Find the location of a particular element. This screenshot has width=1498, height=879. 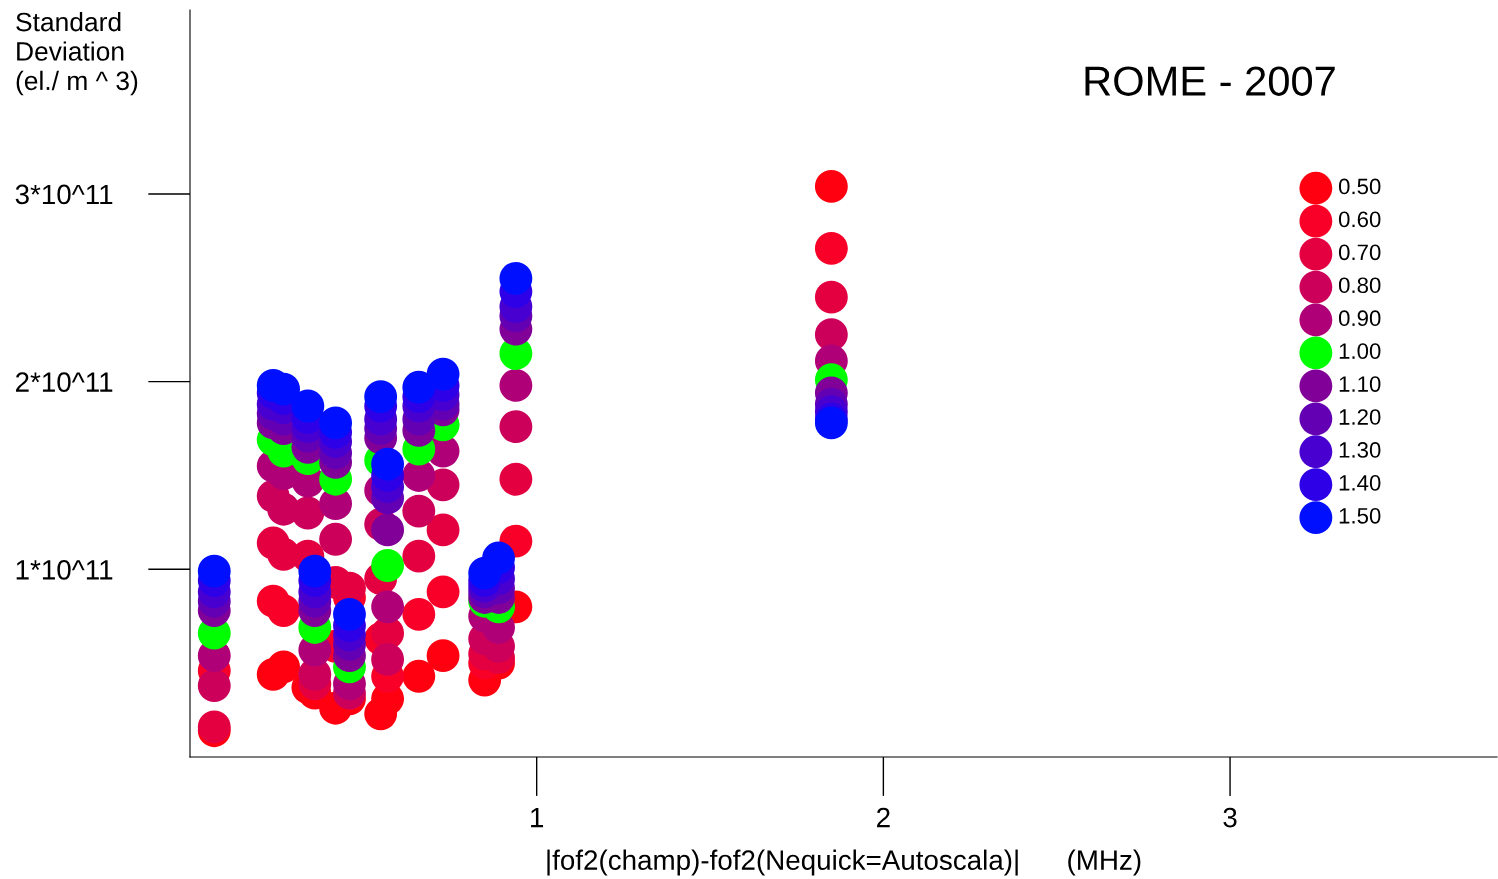

legend-label: 0.60 is located at coordinates (1359, 219).